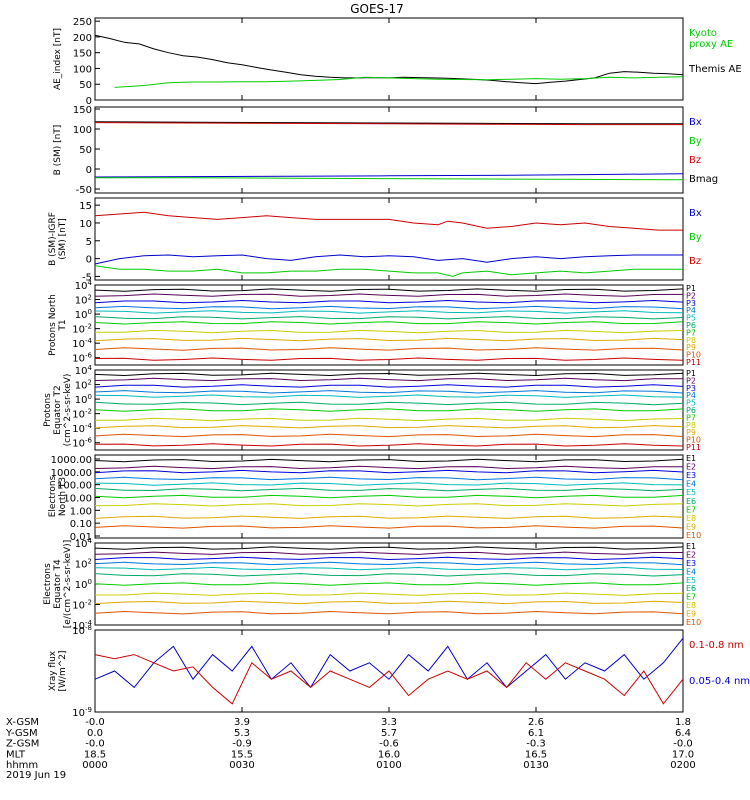  Describe the element at coordinates (693, 355) in the screenshot. I see `legend-entry: P10` at that location.